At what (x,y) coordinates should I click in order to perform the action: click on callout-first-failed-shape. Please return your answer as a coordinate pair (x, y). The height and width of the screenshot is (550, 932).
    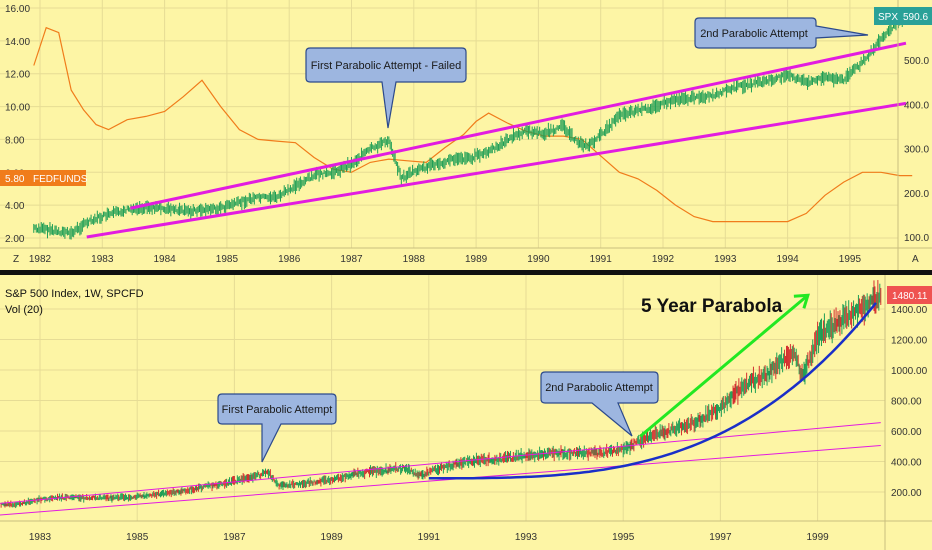
    Looking at the image, I should click on (386, 88).